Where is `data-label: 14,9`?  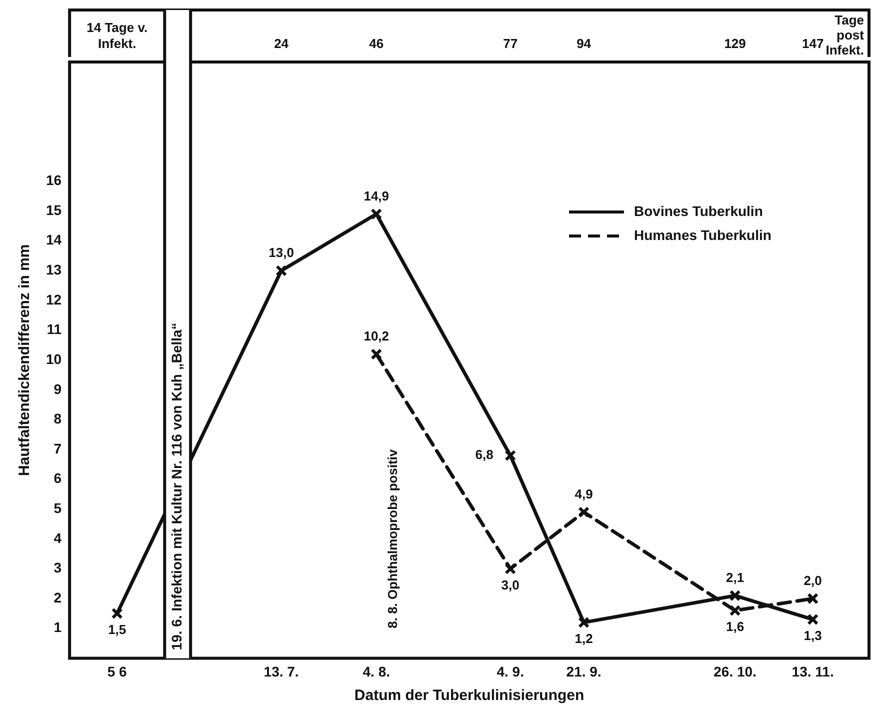 data-label: 14,9 is located at coordinates (377, 196).